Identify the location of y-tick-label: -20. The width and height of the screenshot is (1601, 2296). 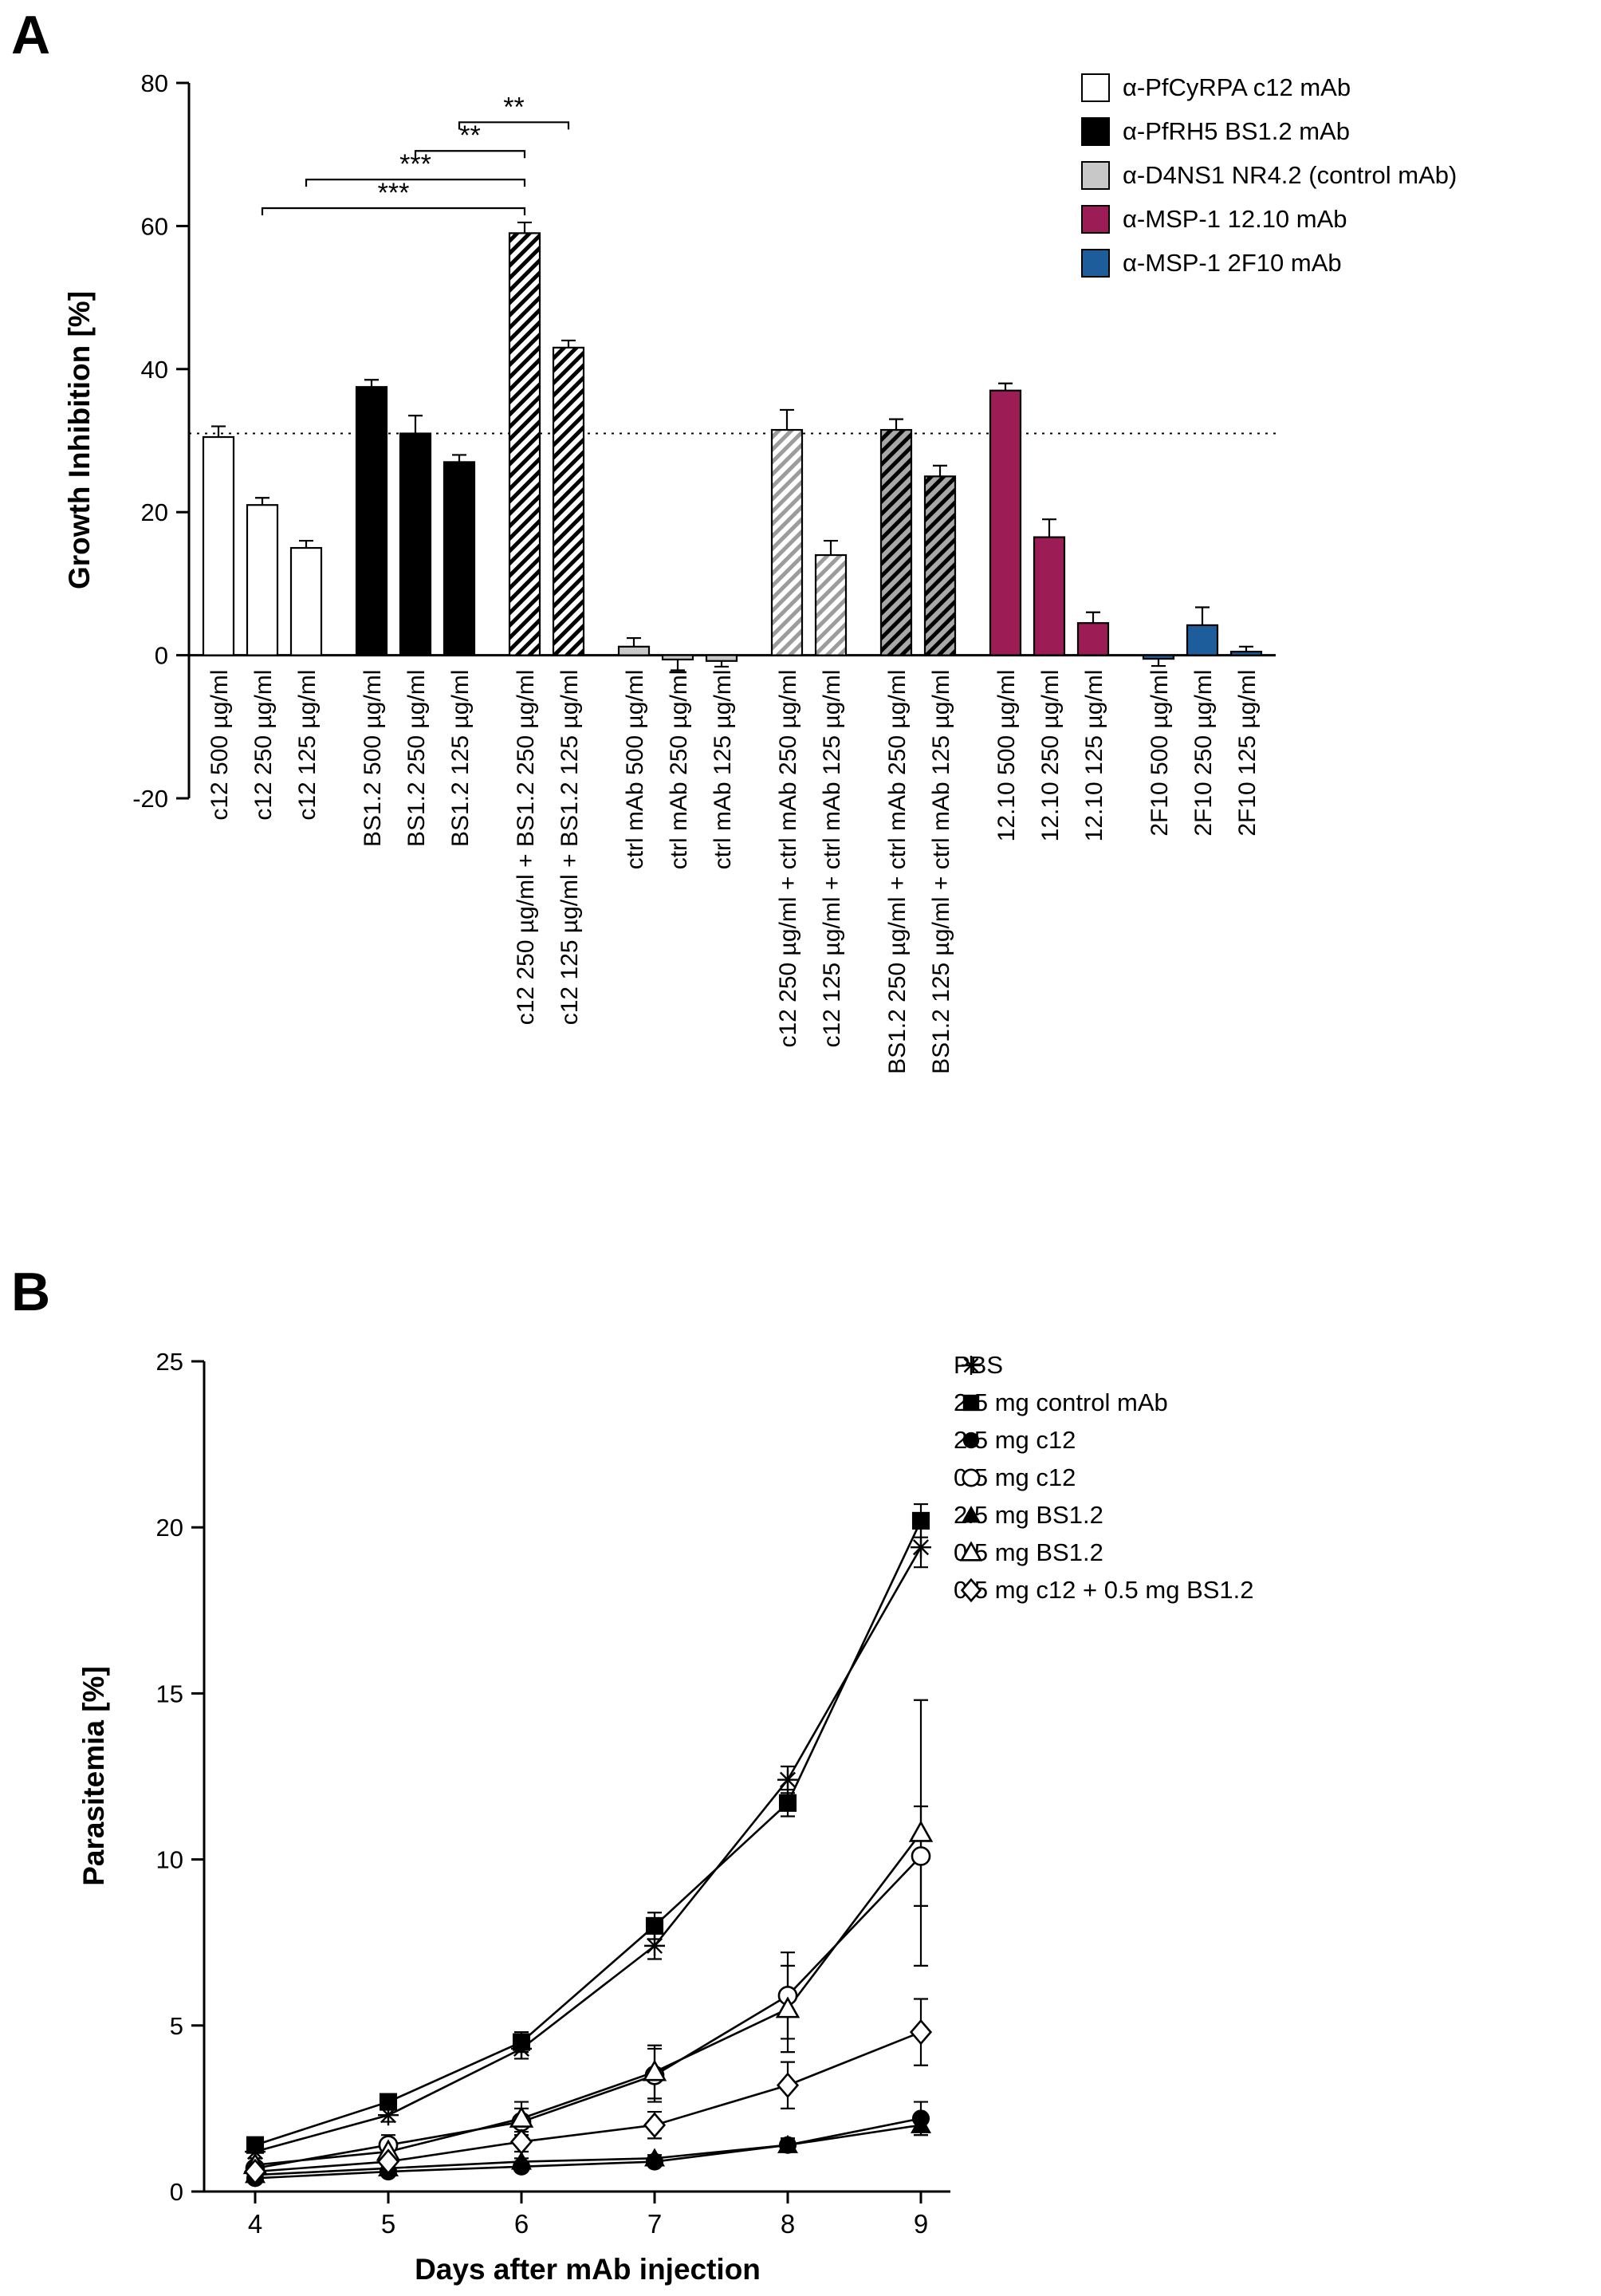
(150, 799).